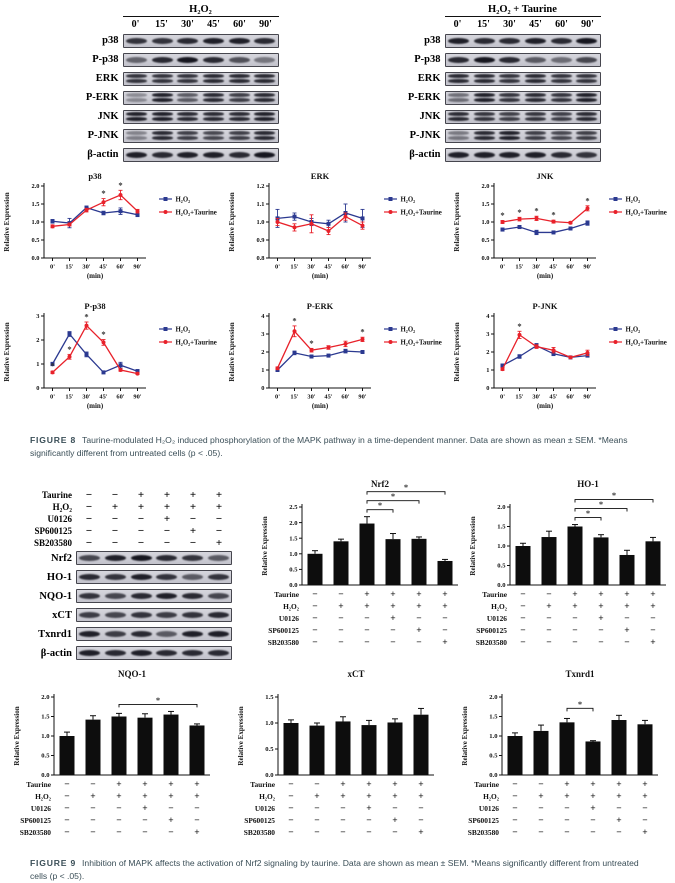  I want to click on blot-timepoints: 0' 15' 30' 45' 60' 90', so click(201, 24).